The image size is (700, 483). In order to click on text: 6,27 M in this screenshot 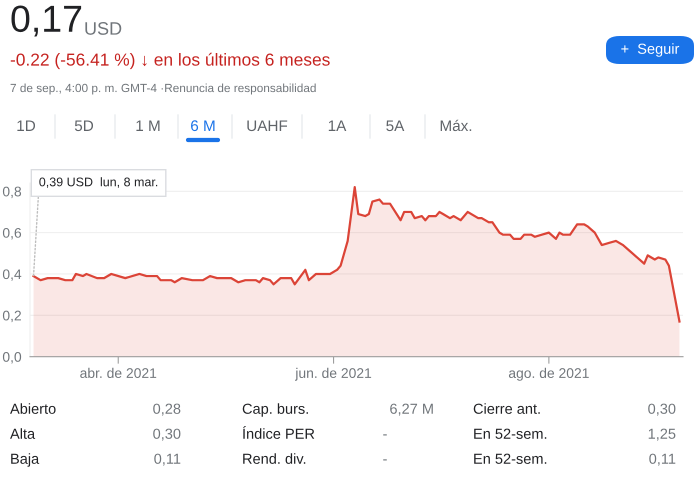, I will do `click(411, 410)`.